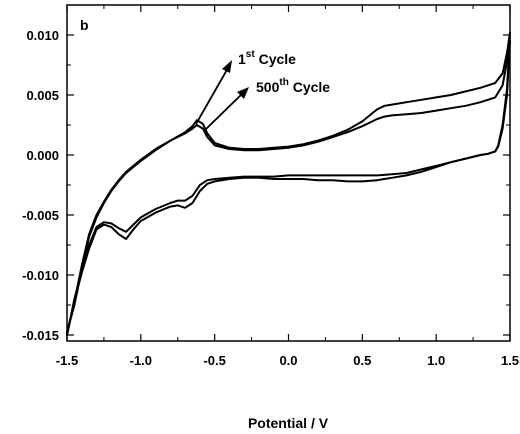 Image resolution: width=520 pixels, height=434 pixels. Describe the element at coordinates (275, 59) in the screenshot. I see `annotation-1st-text: Cycle` at that location.